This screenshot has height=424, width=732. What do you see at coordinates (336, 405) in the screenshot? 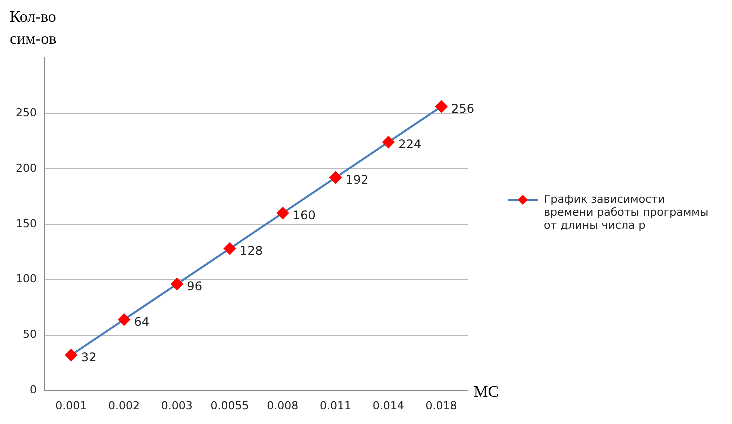
I see `x-tick-label: 0.011` at bounding box center [336, 405].